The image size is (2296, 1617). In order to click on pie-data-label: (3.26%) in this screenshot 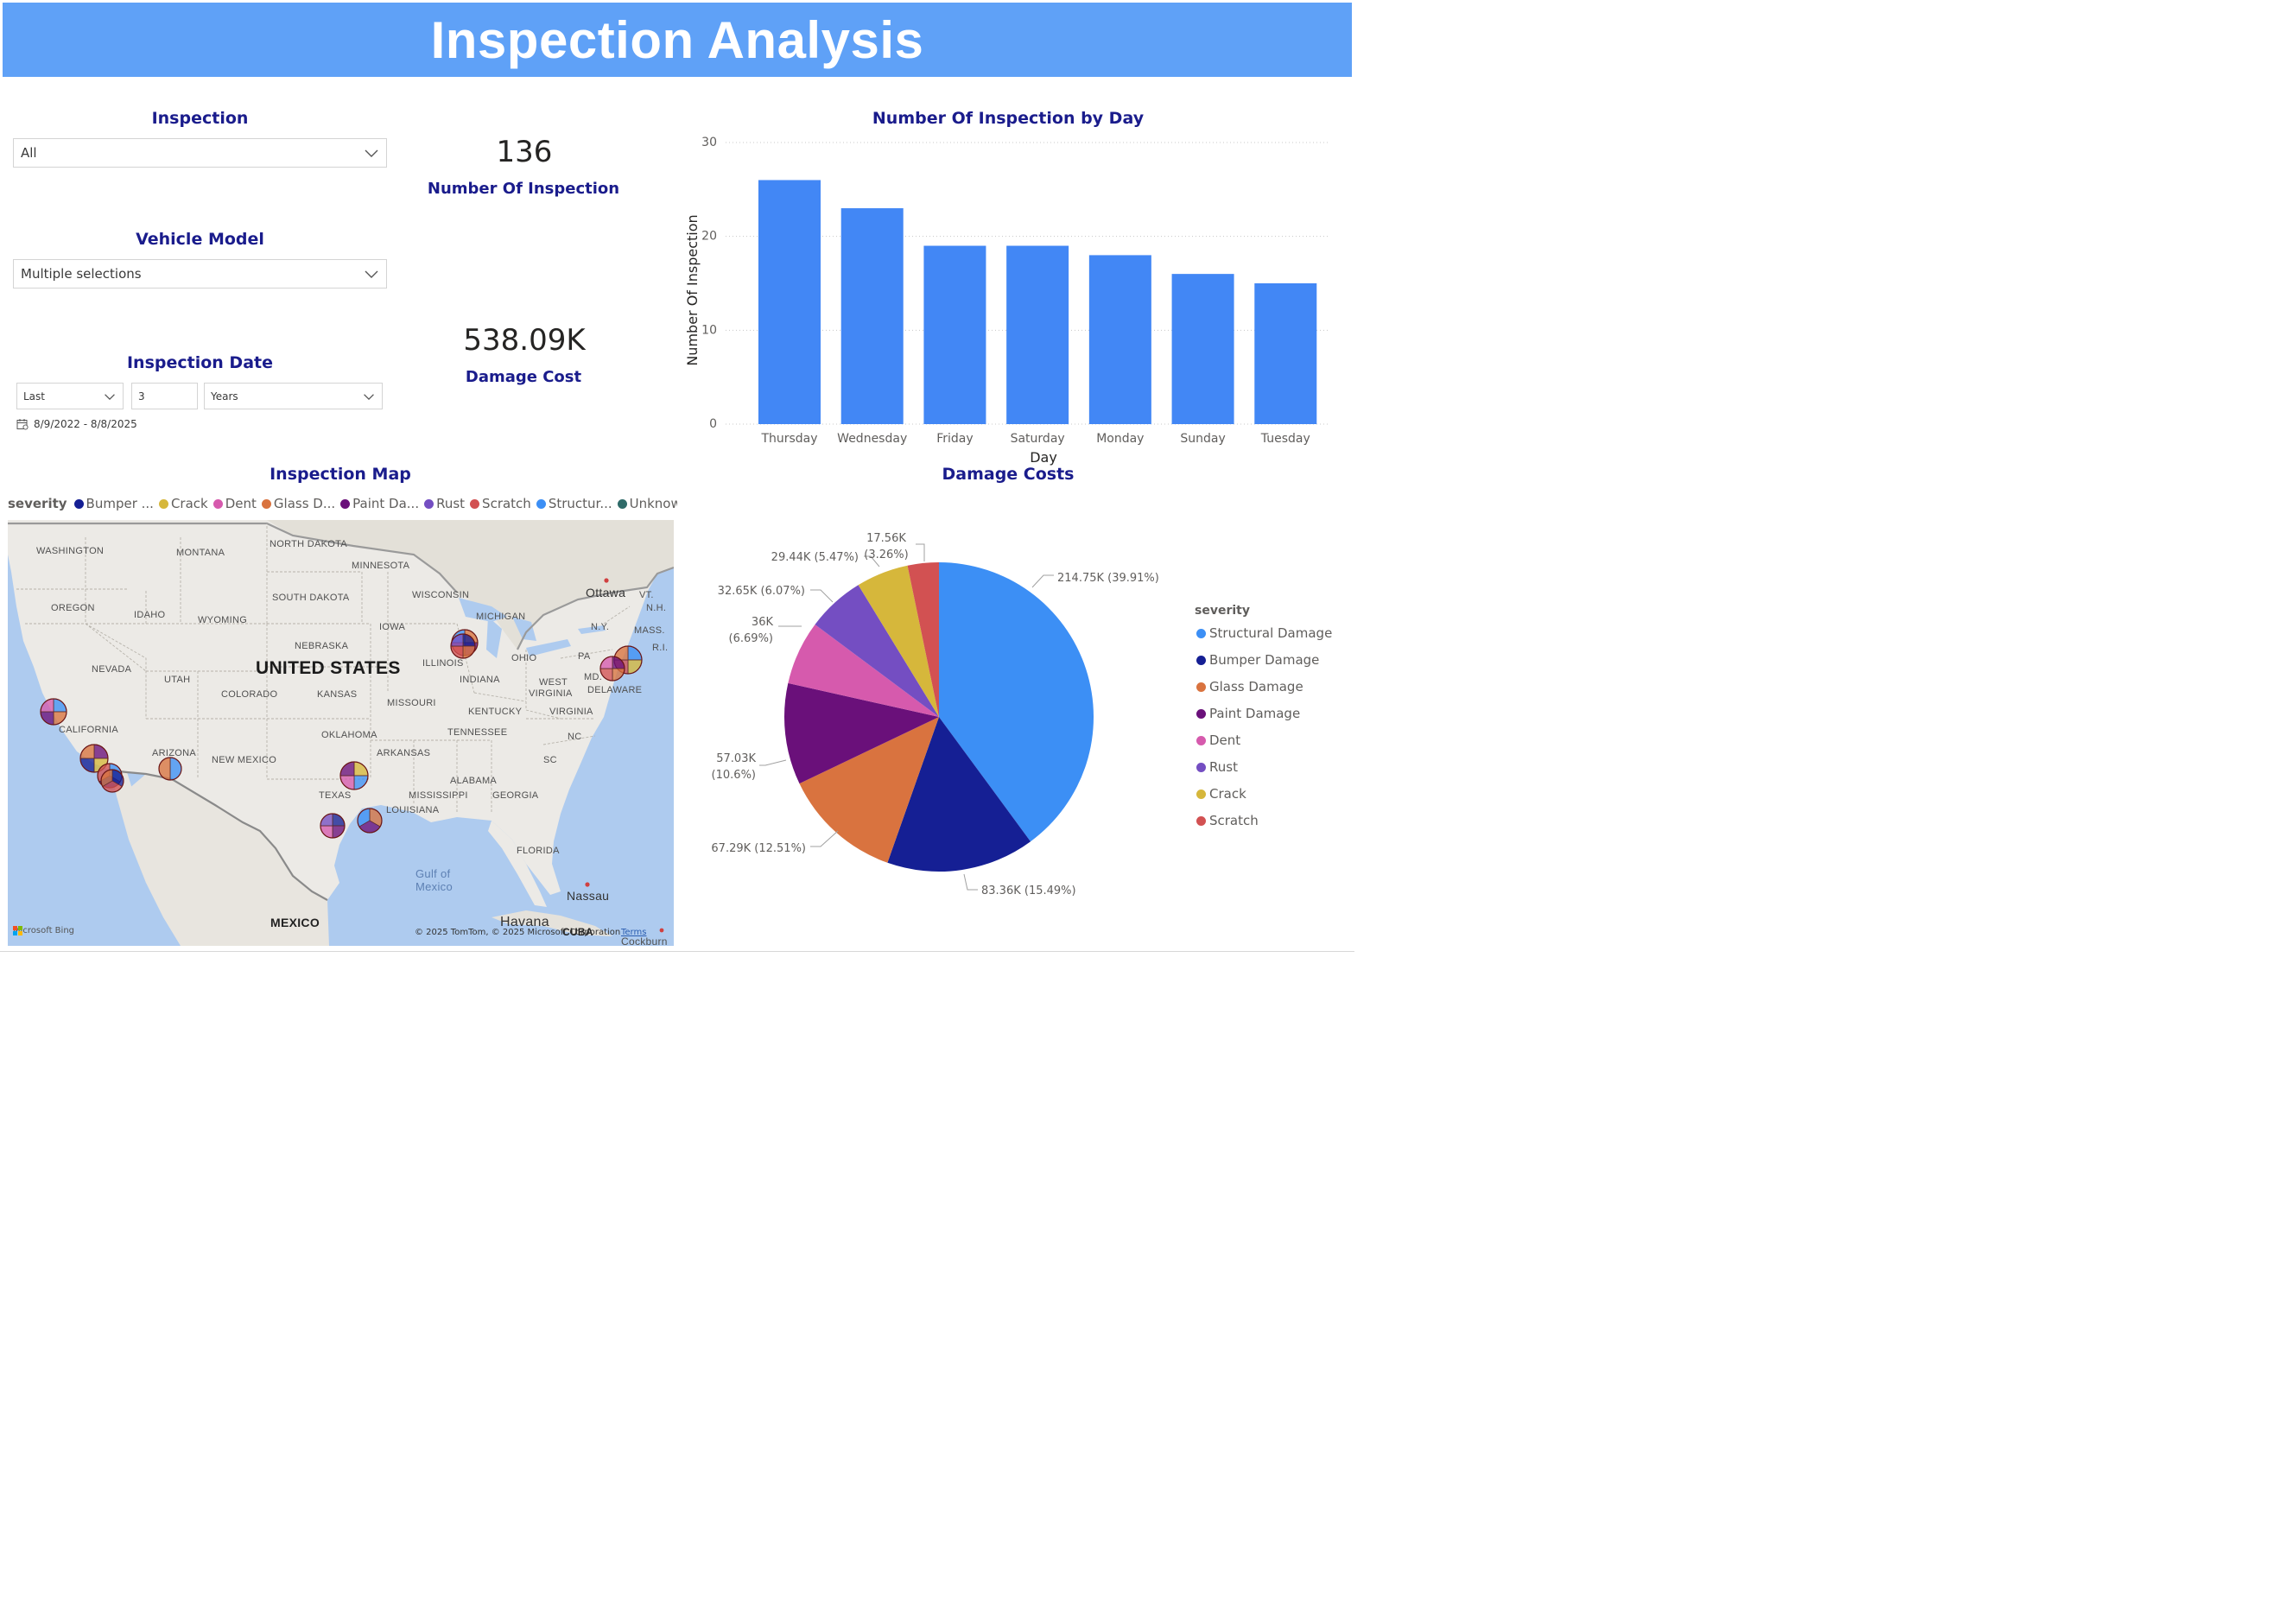, I will do `click(886, 555)`.